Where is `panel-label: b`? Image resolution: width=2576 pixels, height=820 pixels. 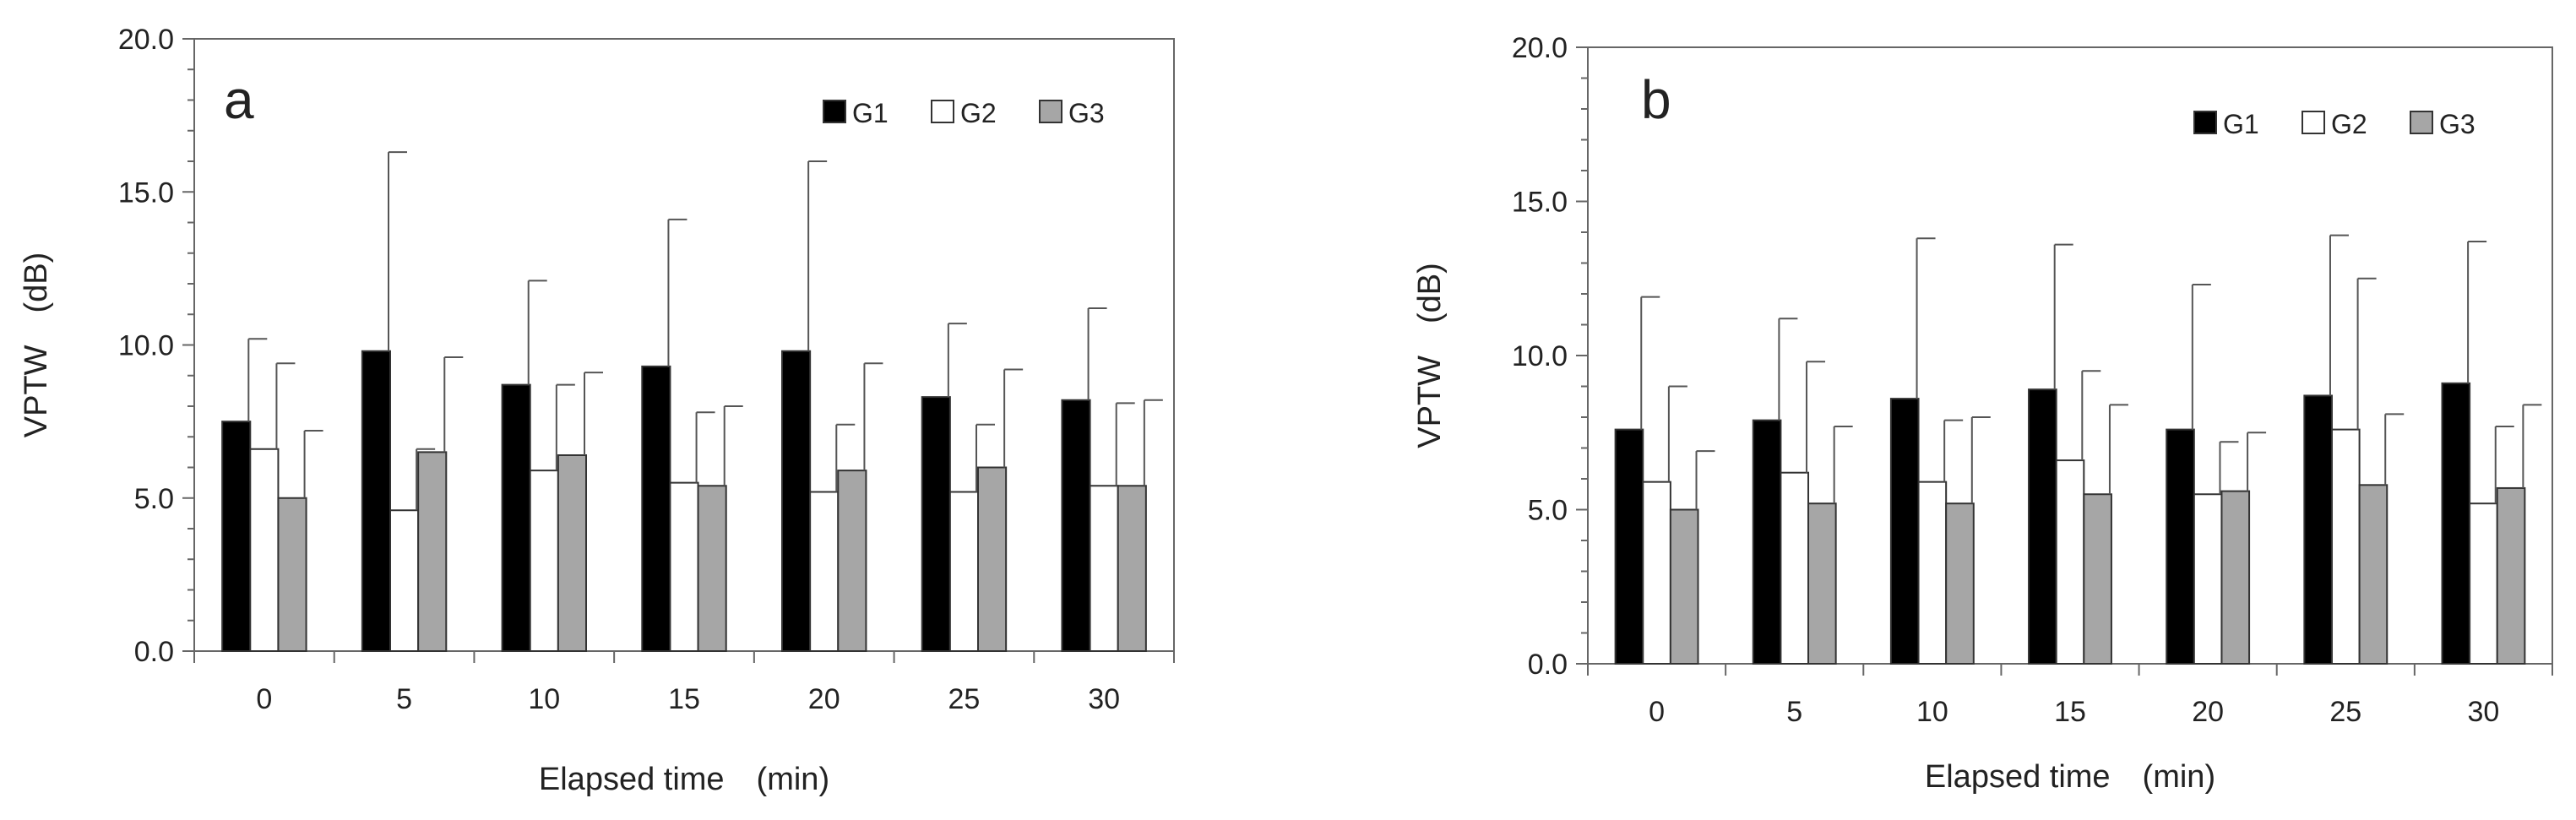
panel-label: b is located at coordinates (1656, 99).